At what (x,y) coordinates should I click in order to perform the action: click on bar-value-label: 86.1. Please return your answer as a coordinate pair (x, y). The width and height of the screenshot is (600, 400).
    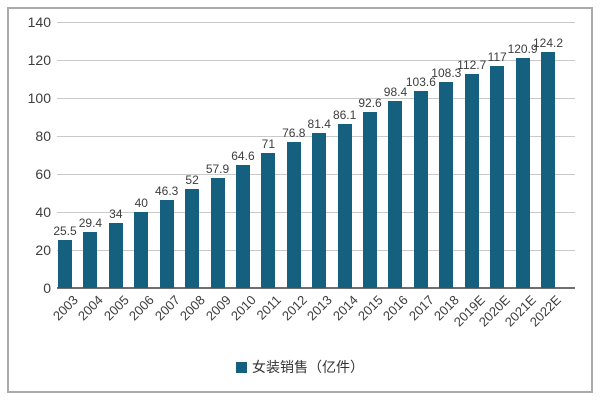
    Looking at the image, I should click on (344, 115).